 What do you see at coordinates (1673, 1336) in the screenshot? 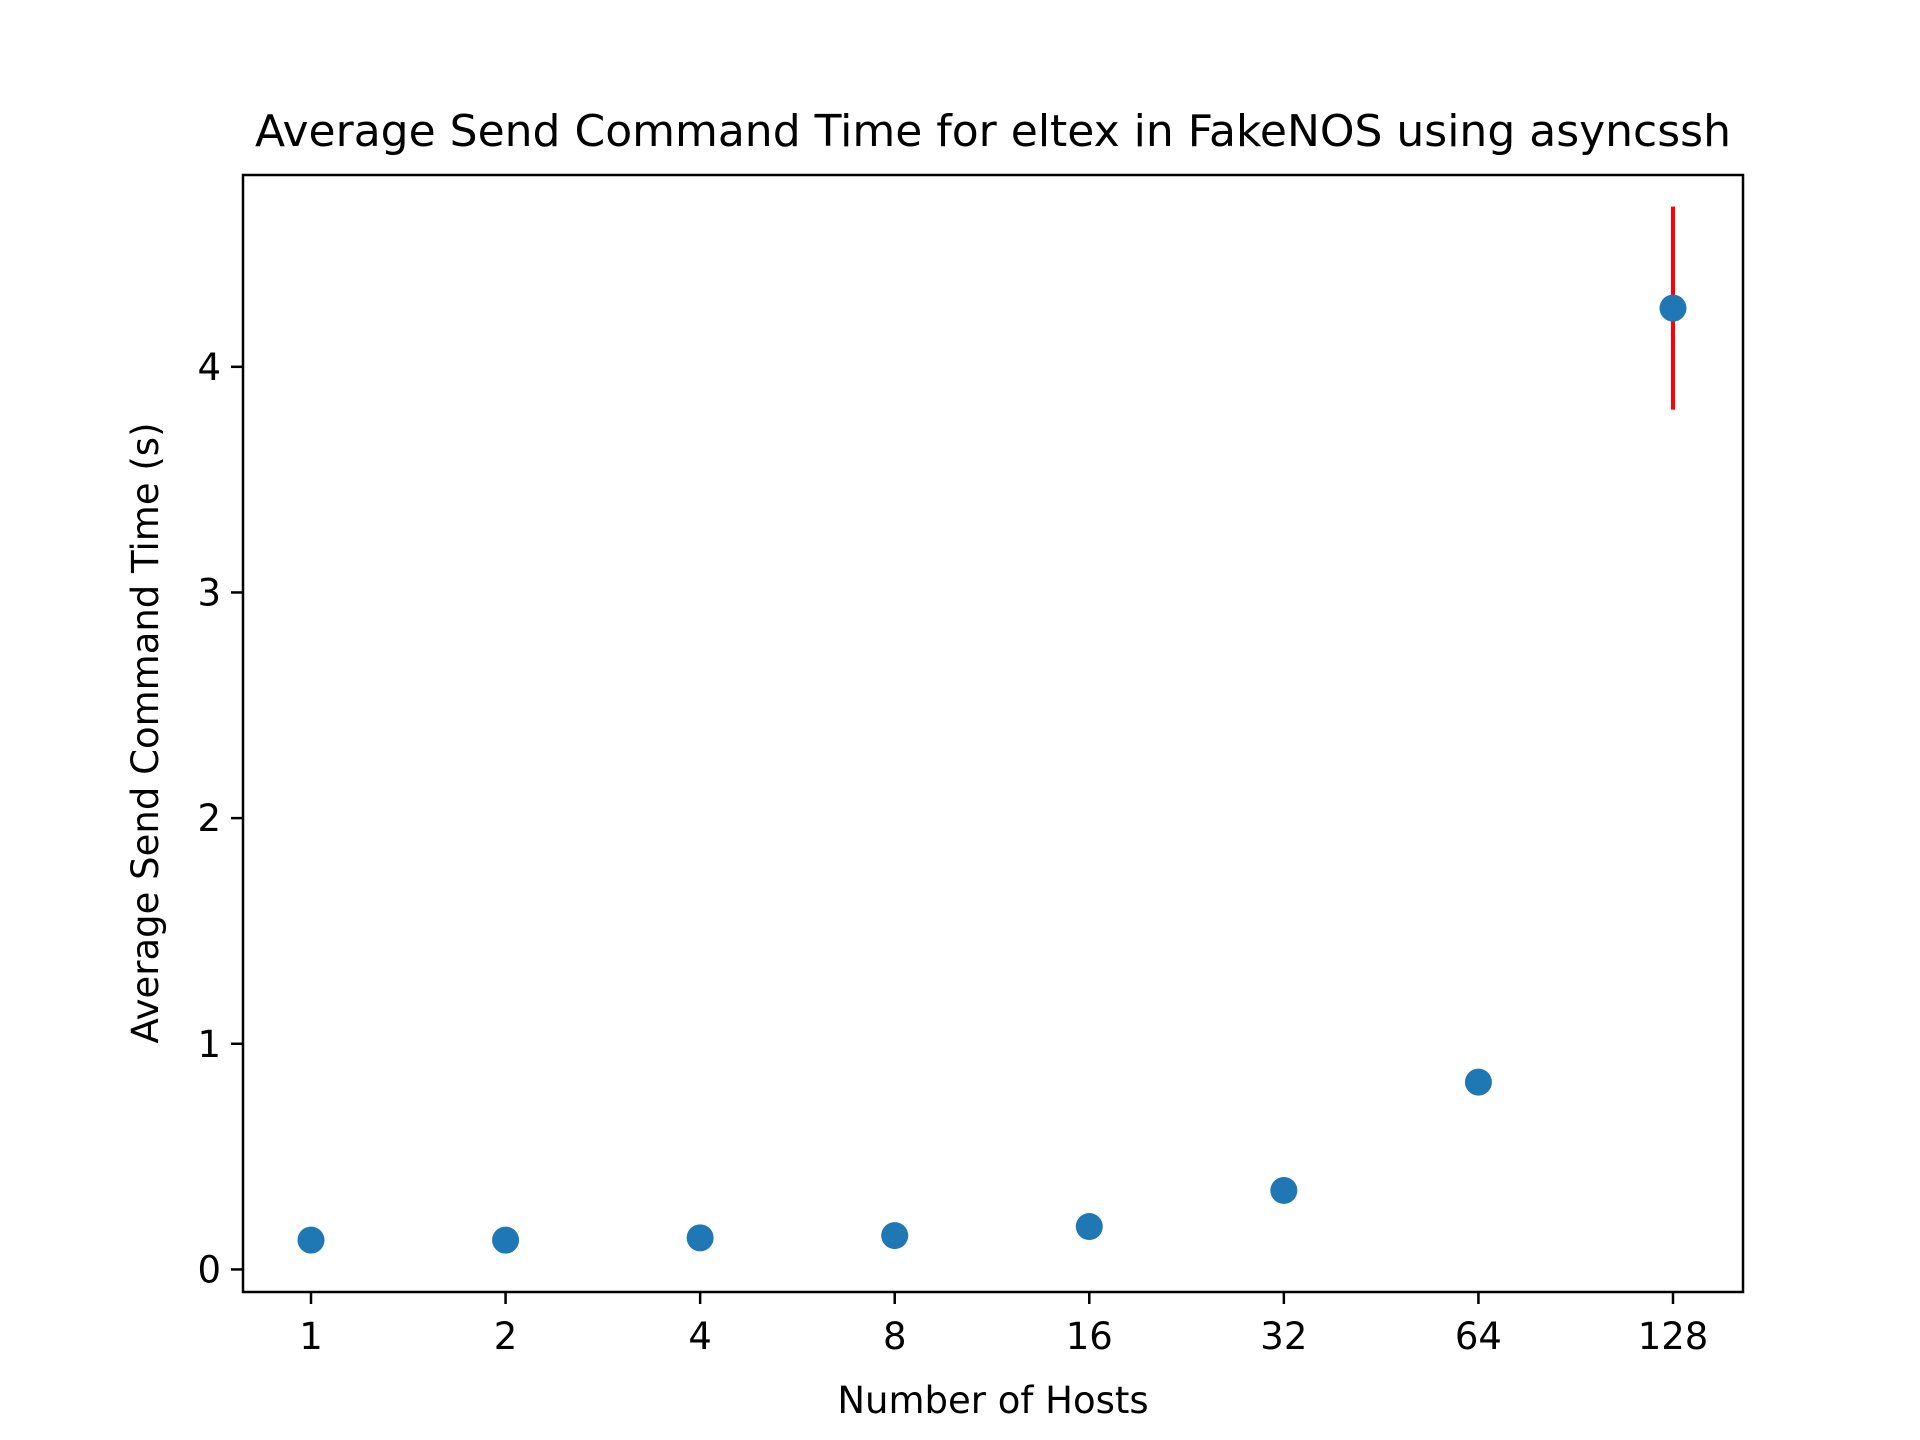
I see `x-tick-label: 128` at bounding box center [1673, 1336].